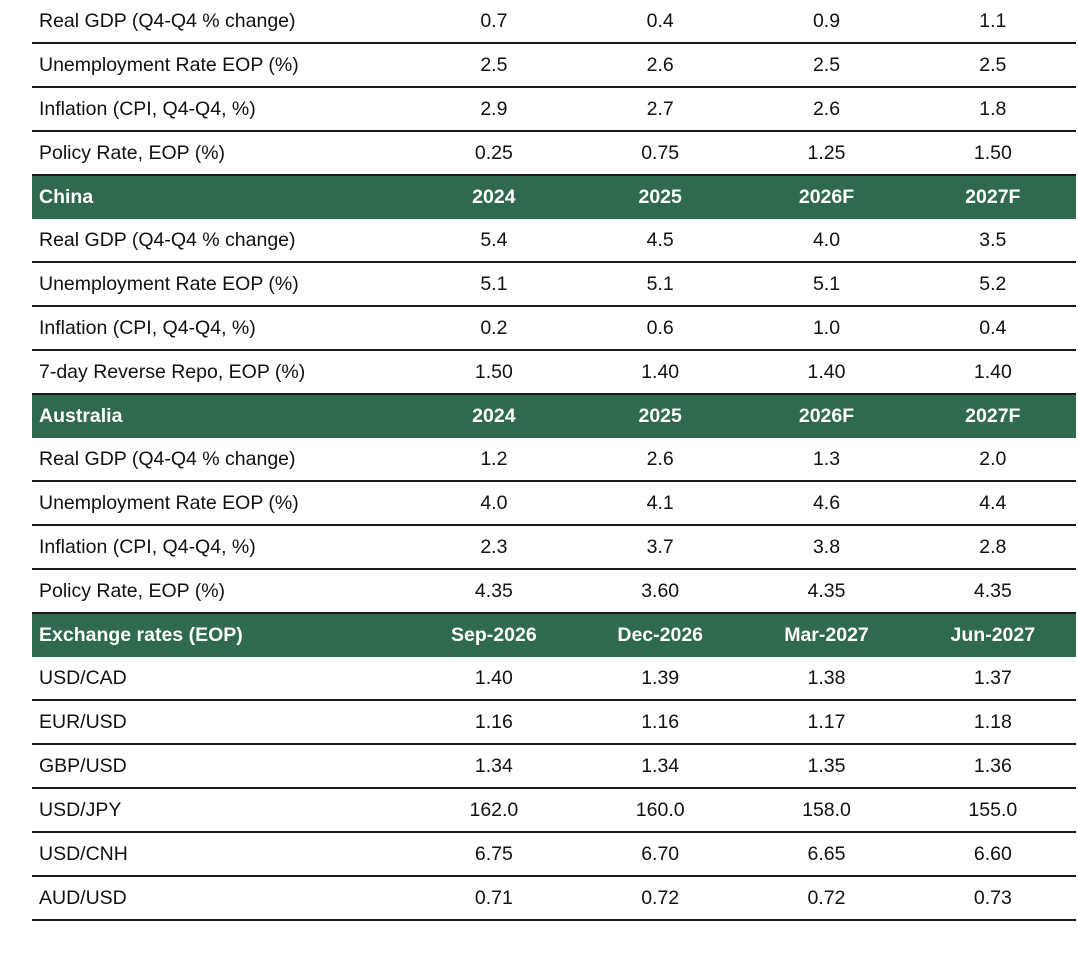 Image resolution: width=1078 pixels, height=964 pixels. Describe the element at coordinates (826, 503) in the screenshot. I see `table-cell: 4.6` at that location.